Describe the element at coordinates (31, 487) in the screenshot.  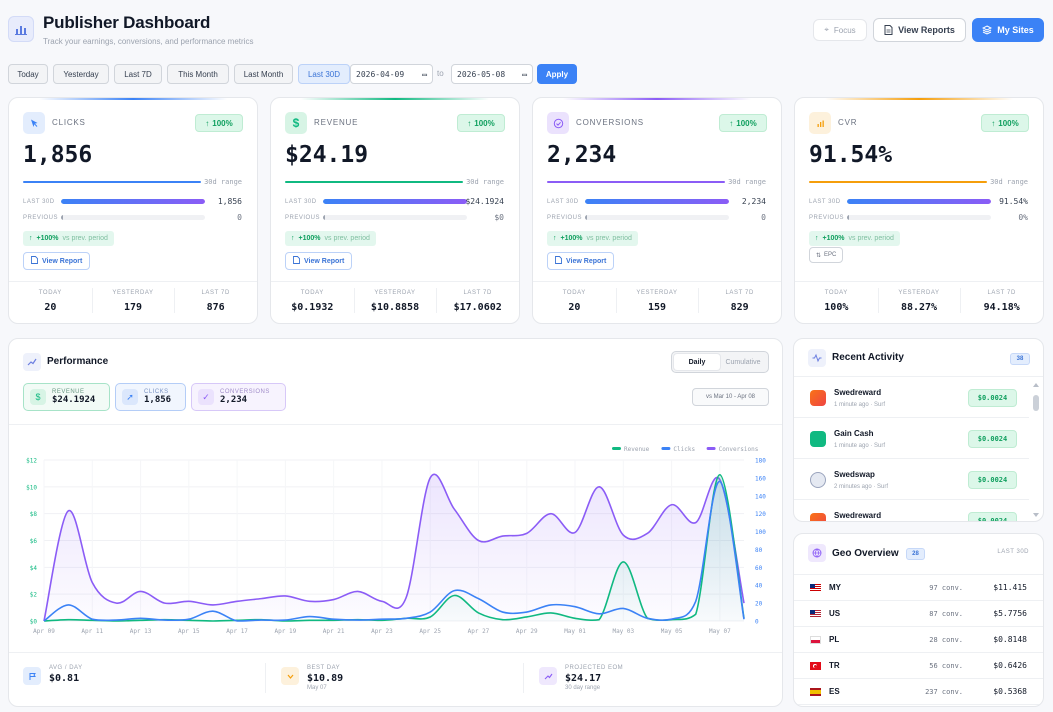
I see `y-left-tick-label: $10` at that location.